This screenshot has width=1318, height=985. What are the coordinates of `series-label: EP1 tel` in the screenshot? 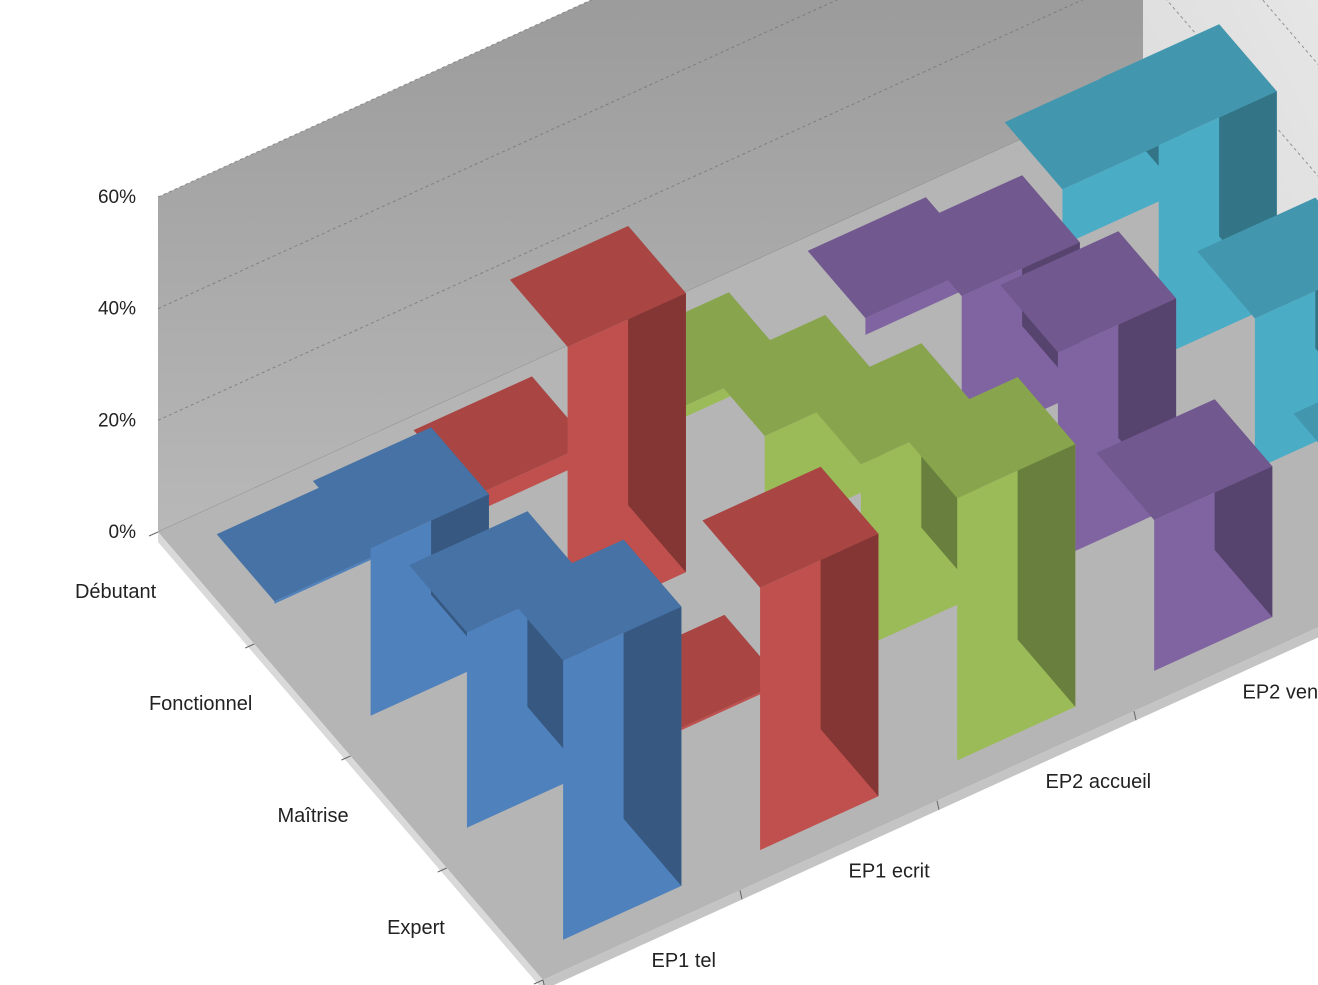 It's located at (684, 961).